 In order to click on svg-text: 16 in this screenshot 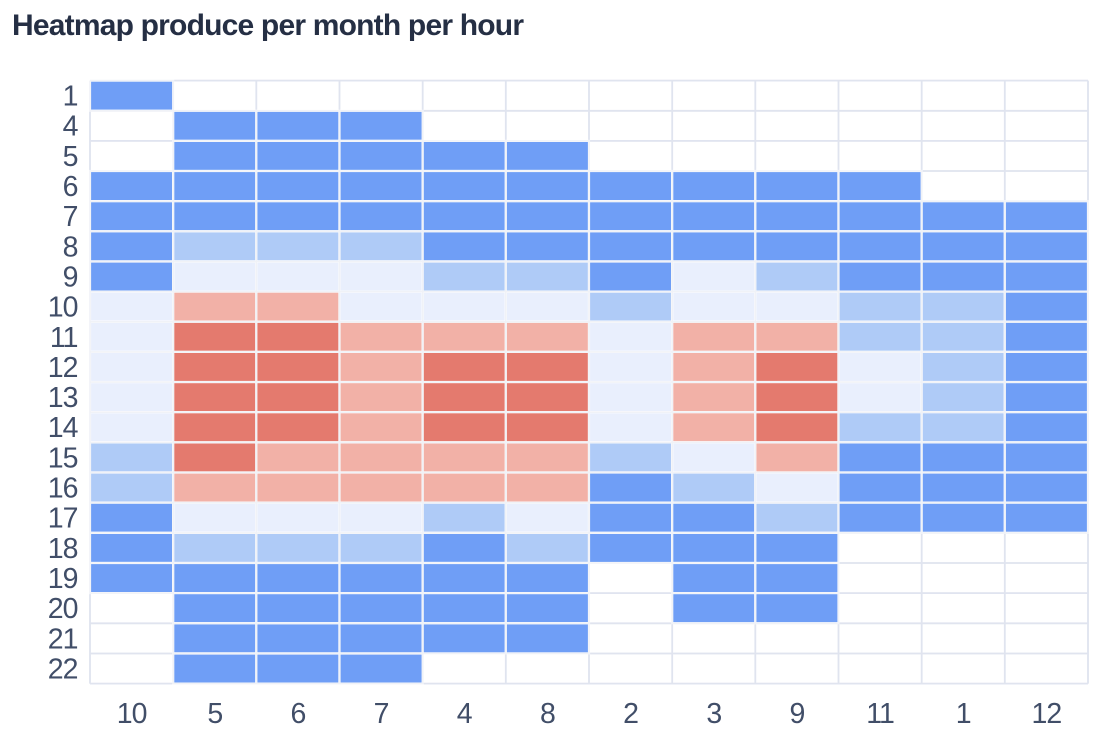, I will do `click(63, 489)`.